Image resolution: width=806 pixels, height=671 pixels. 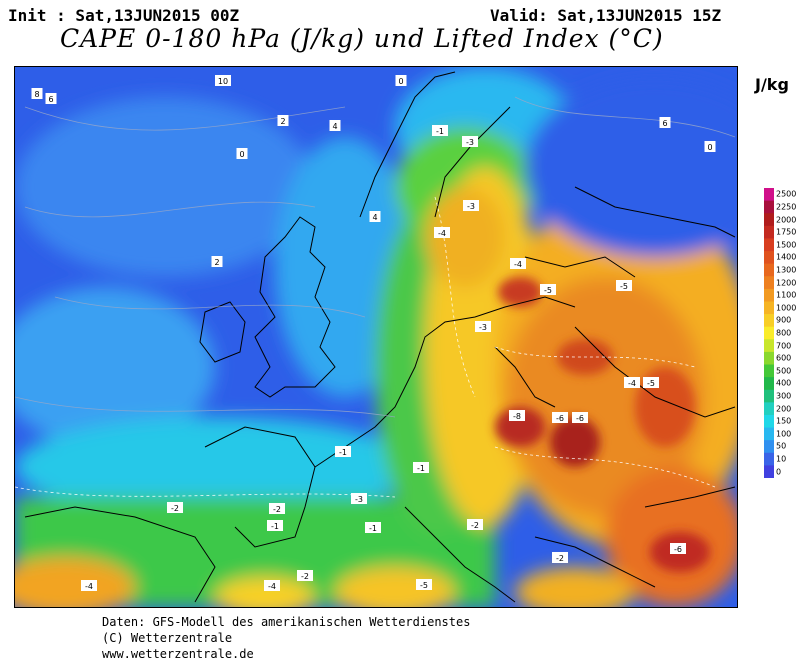 What do you see at coordinates (606, 15) in the screenshot?
I see `valid-time: Valid: Sat,13JUN2015 15Z` at bounding box center [606, 15].